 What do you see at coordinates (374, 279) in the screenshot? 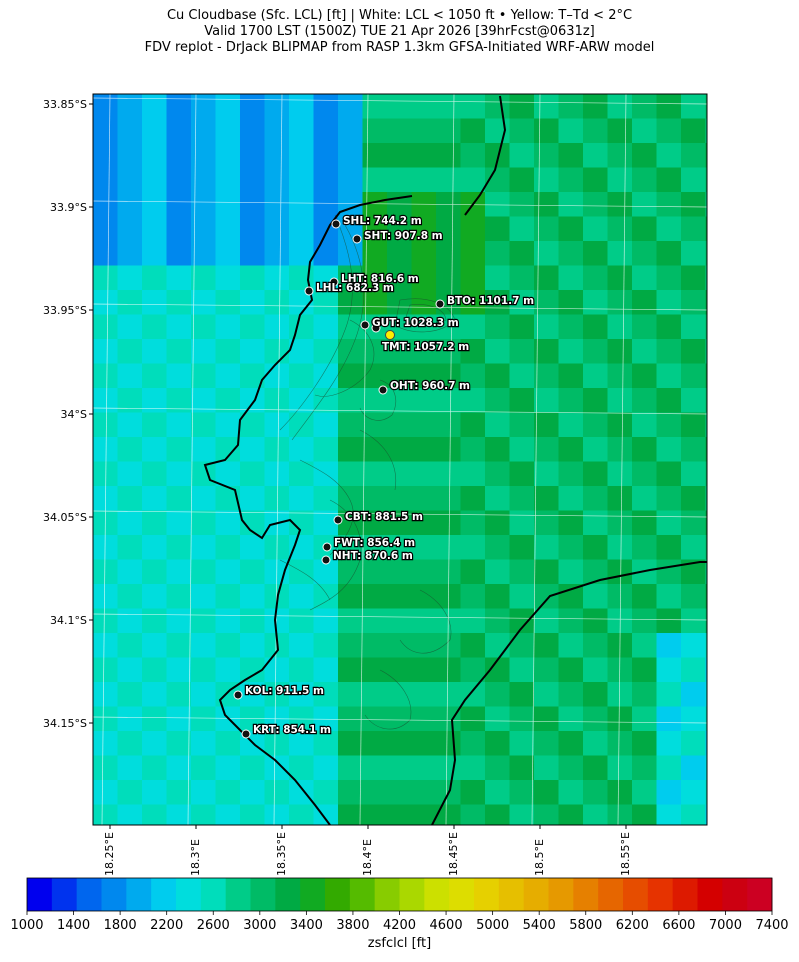
I see `station-LHT: LHT: 816.6 m` at bounding box center [374, 279].